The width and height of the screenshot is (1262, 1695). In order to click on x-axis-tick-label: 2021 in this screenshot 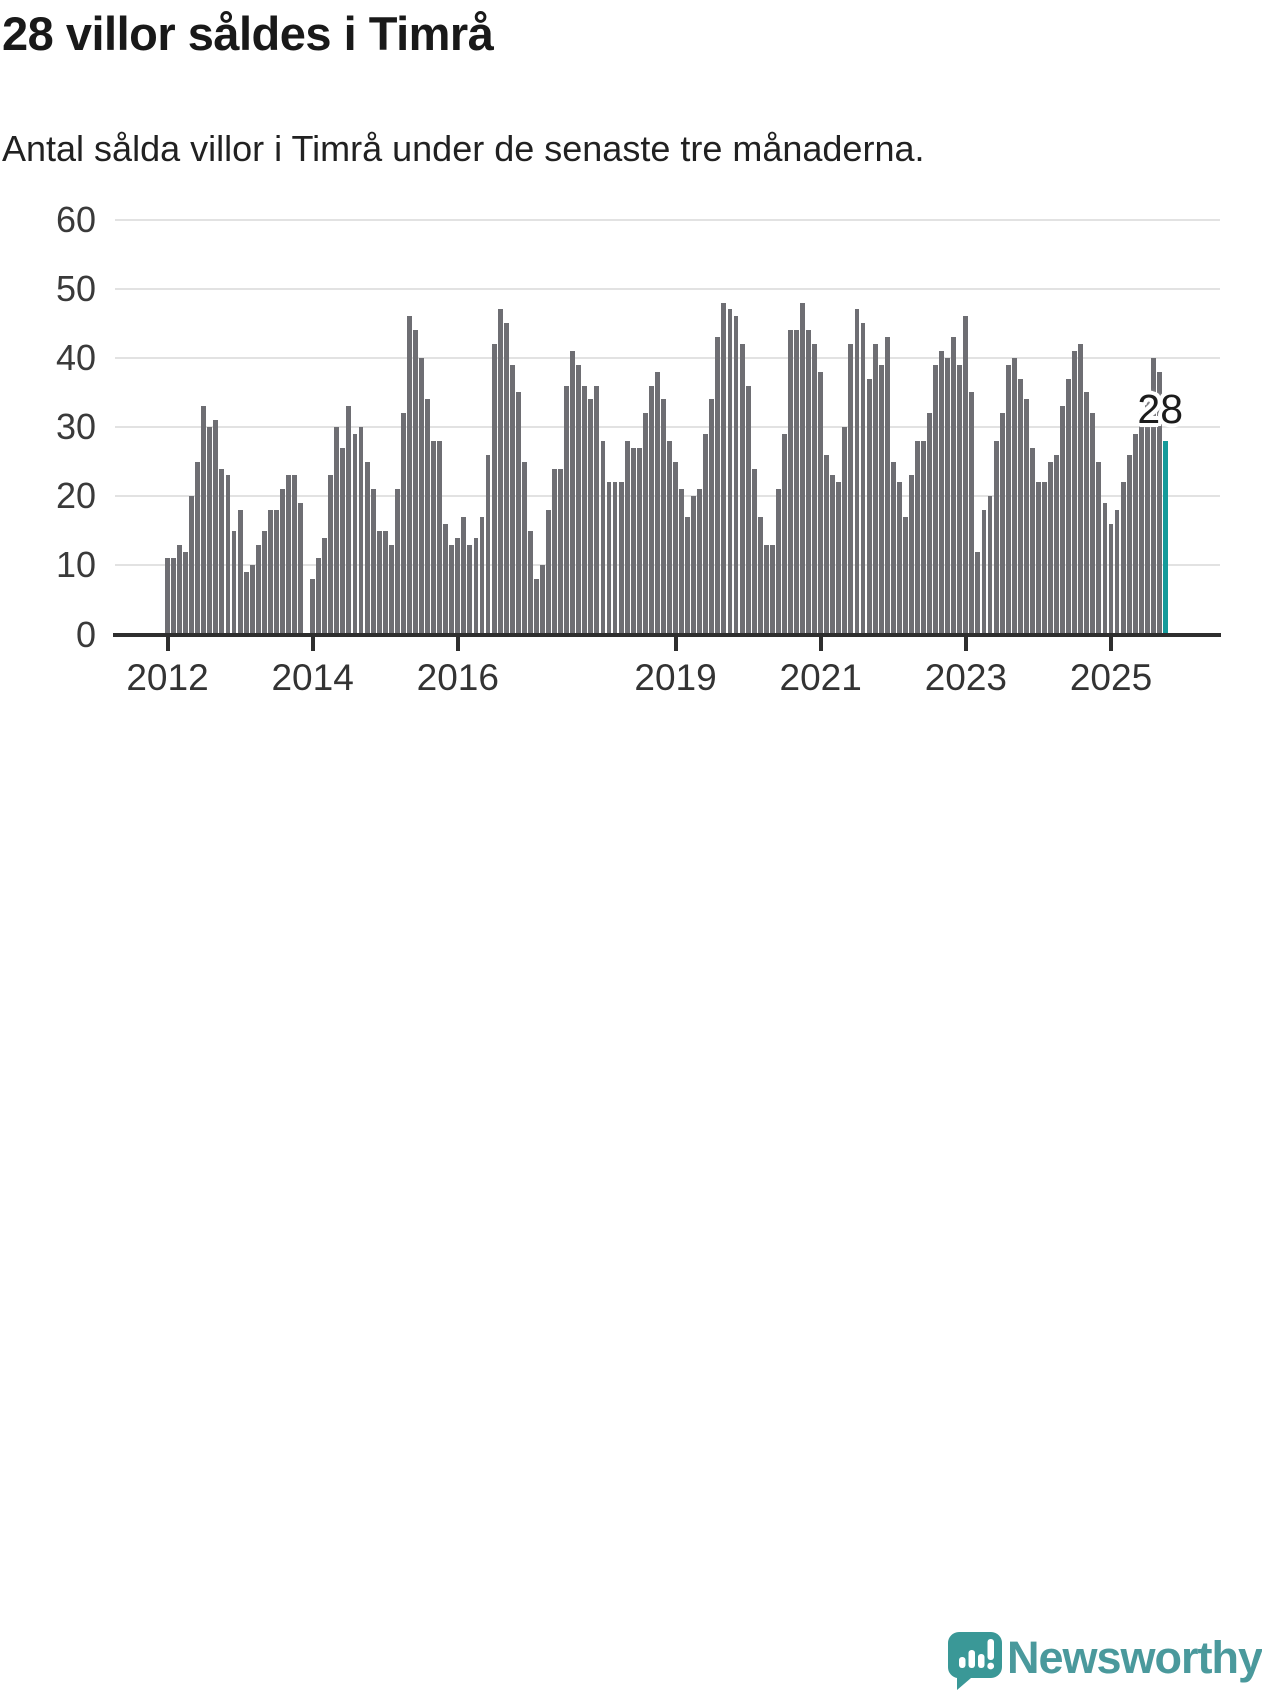, I will do `click(820, 677)`.